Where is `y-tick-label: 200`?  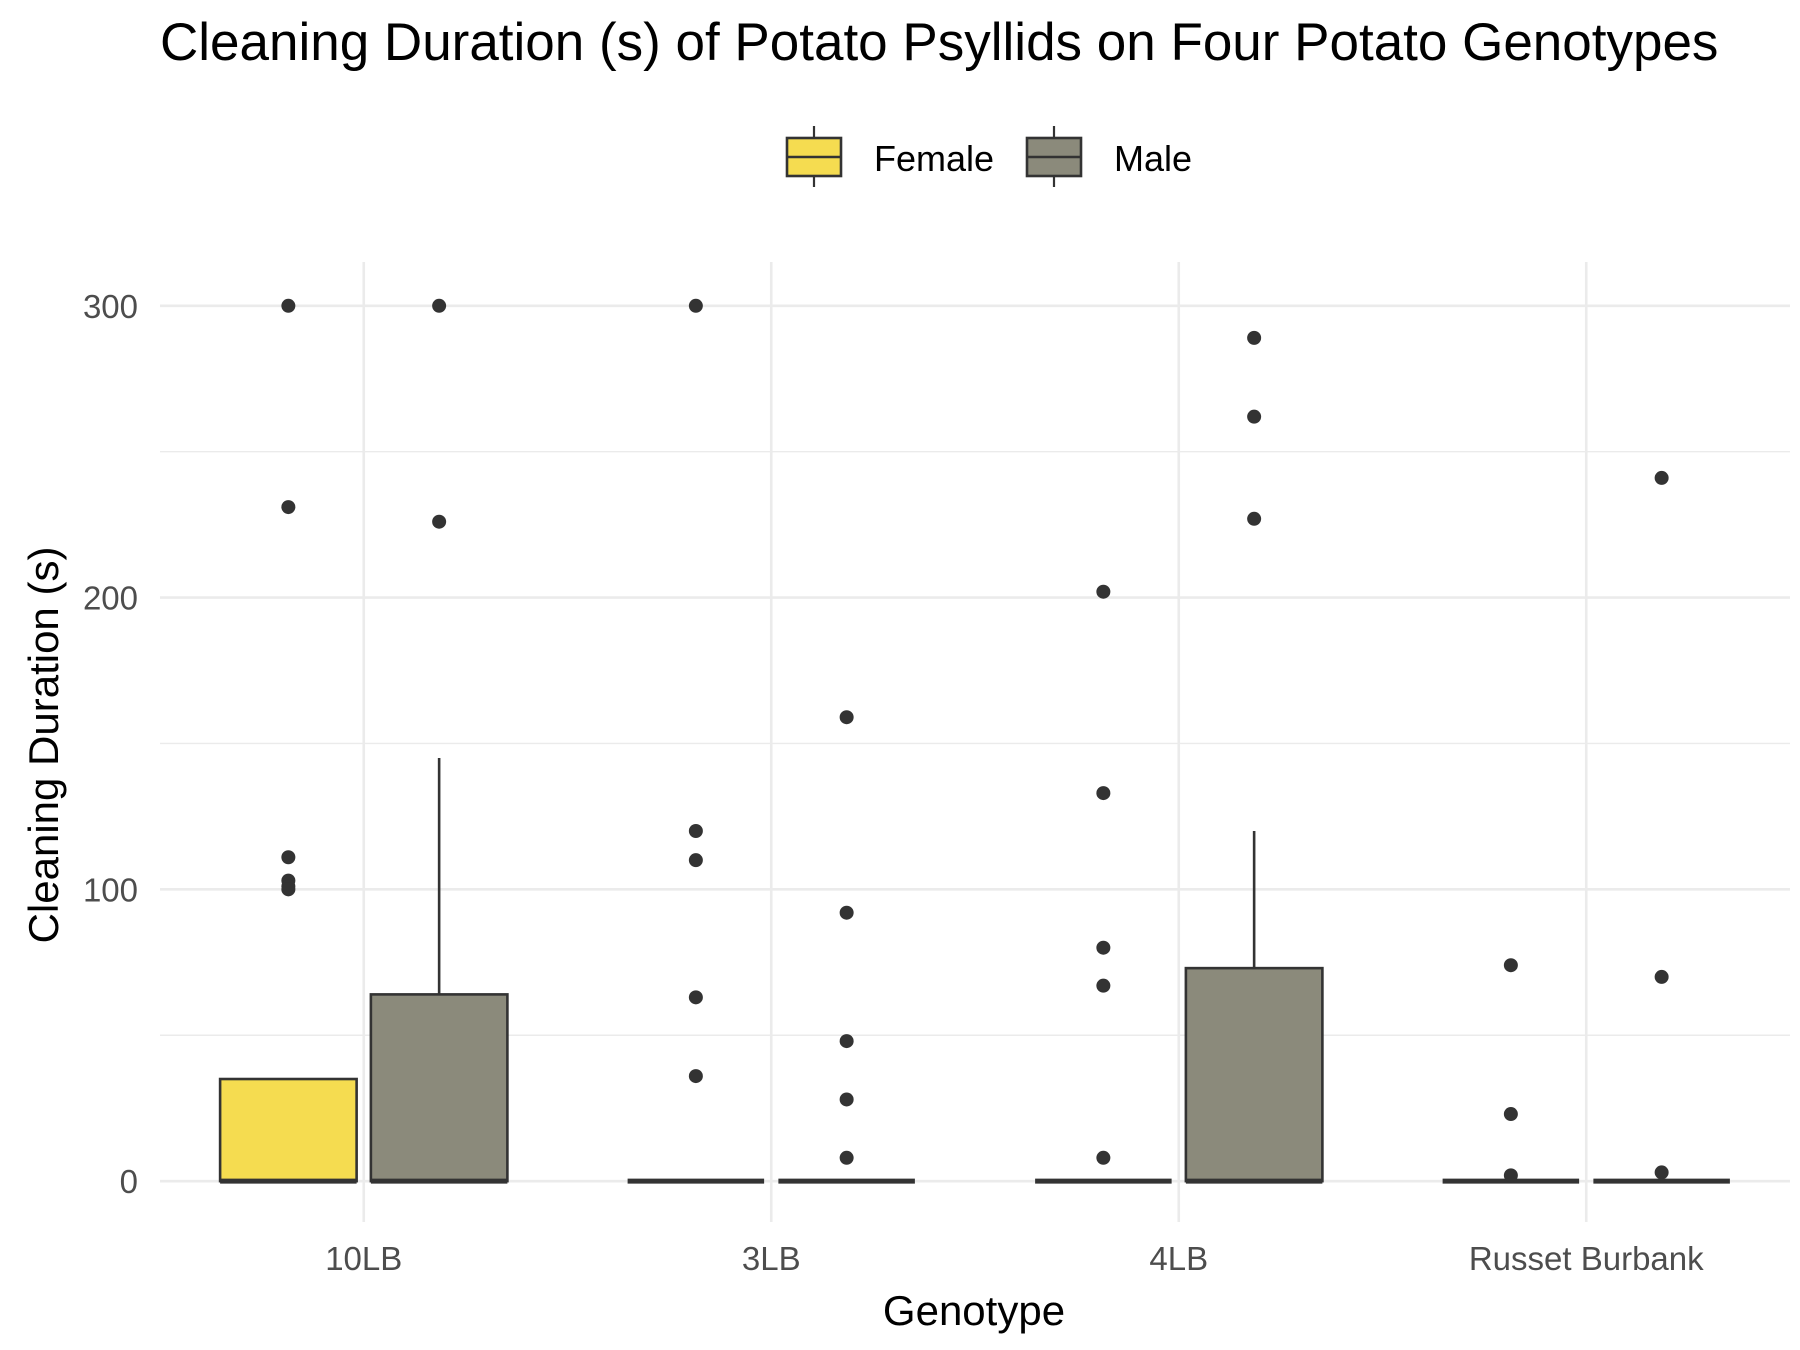
y-tick-label: 200 is located at coordinates (110, 598).